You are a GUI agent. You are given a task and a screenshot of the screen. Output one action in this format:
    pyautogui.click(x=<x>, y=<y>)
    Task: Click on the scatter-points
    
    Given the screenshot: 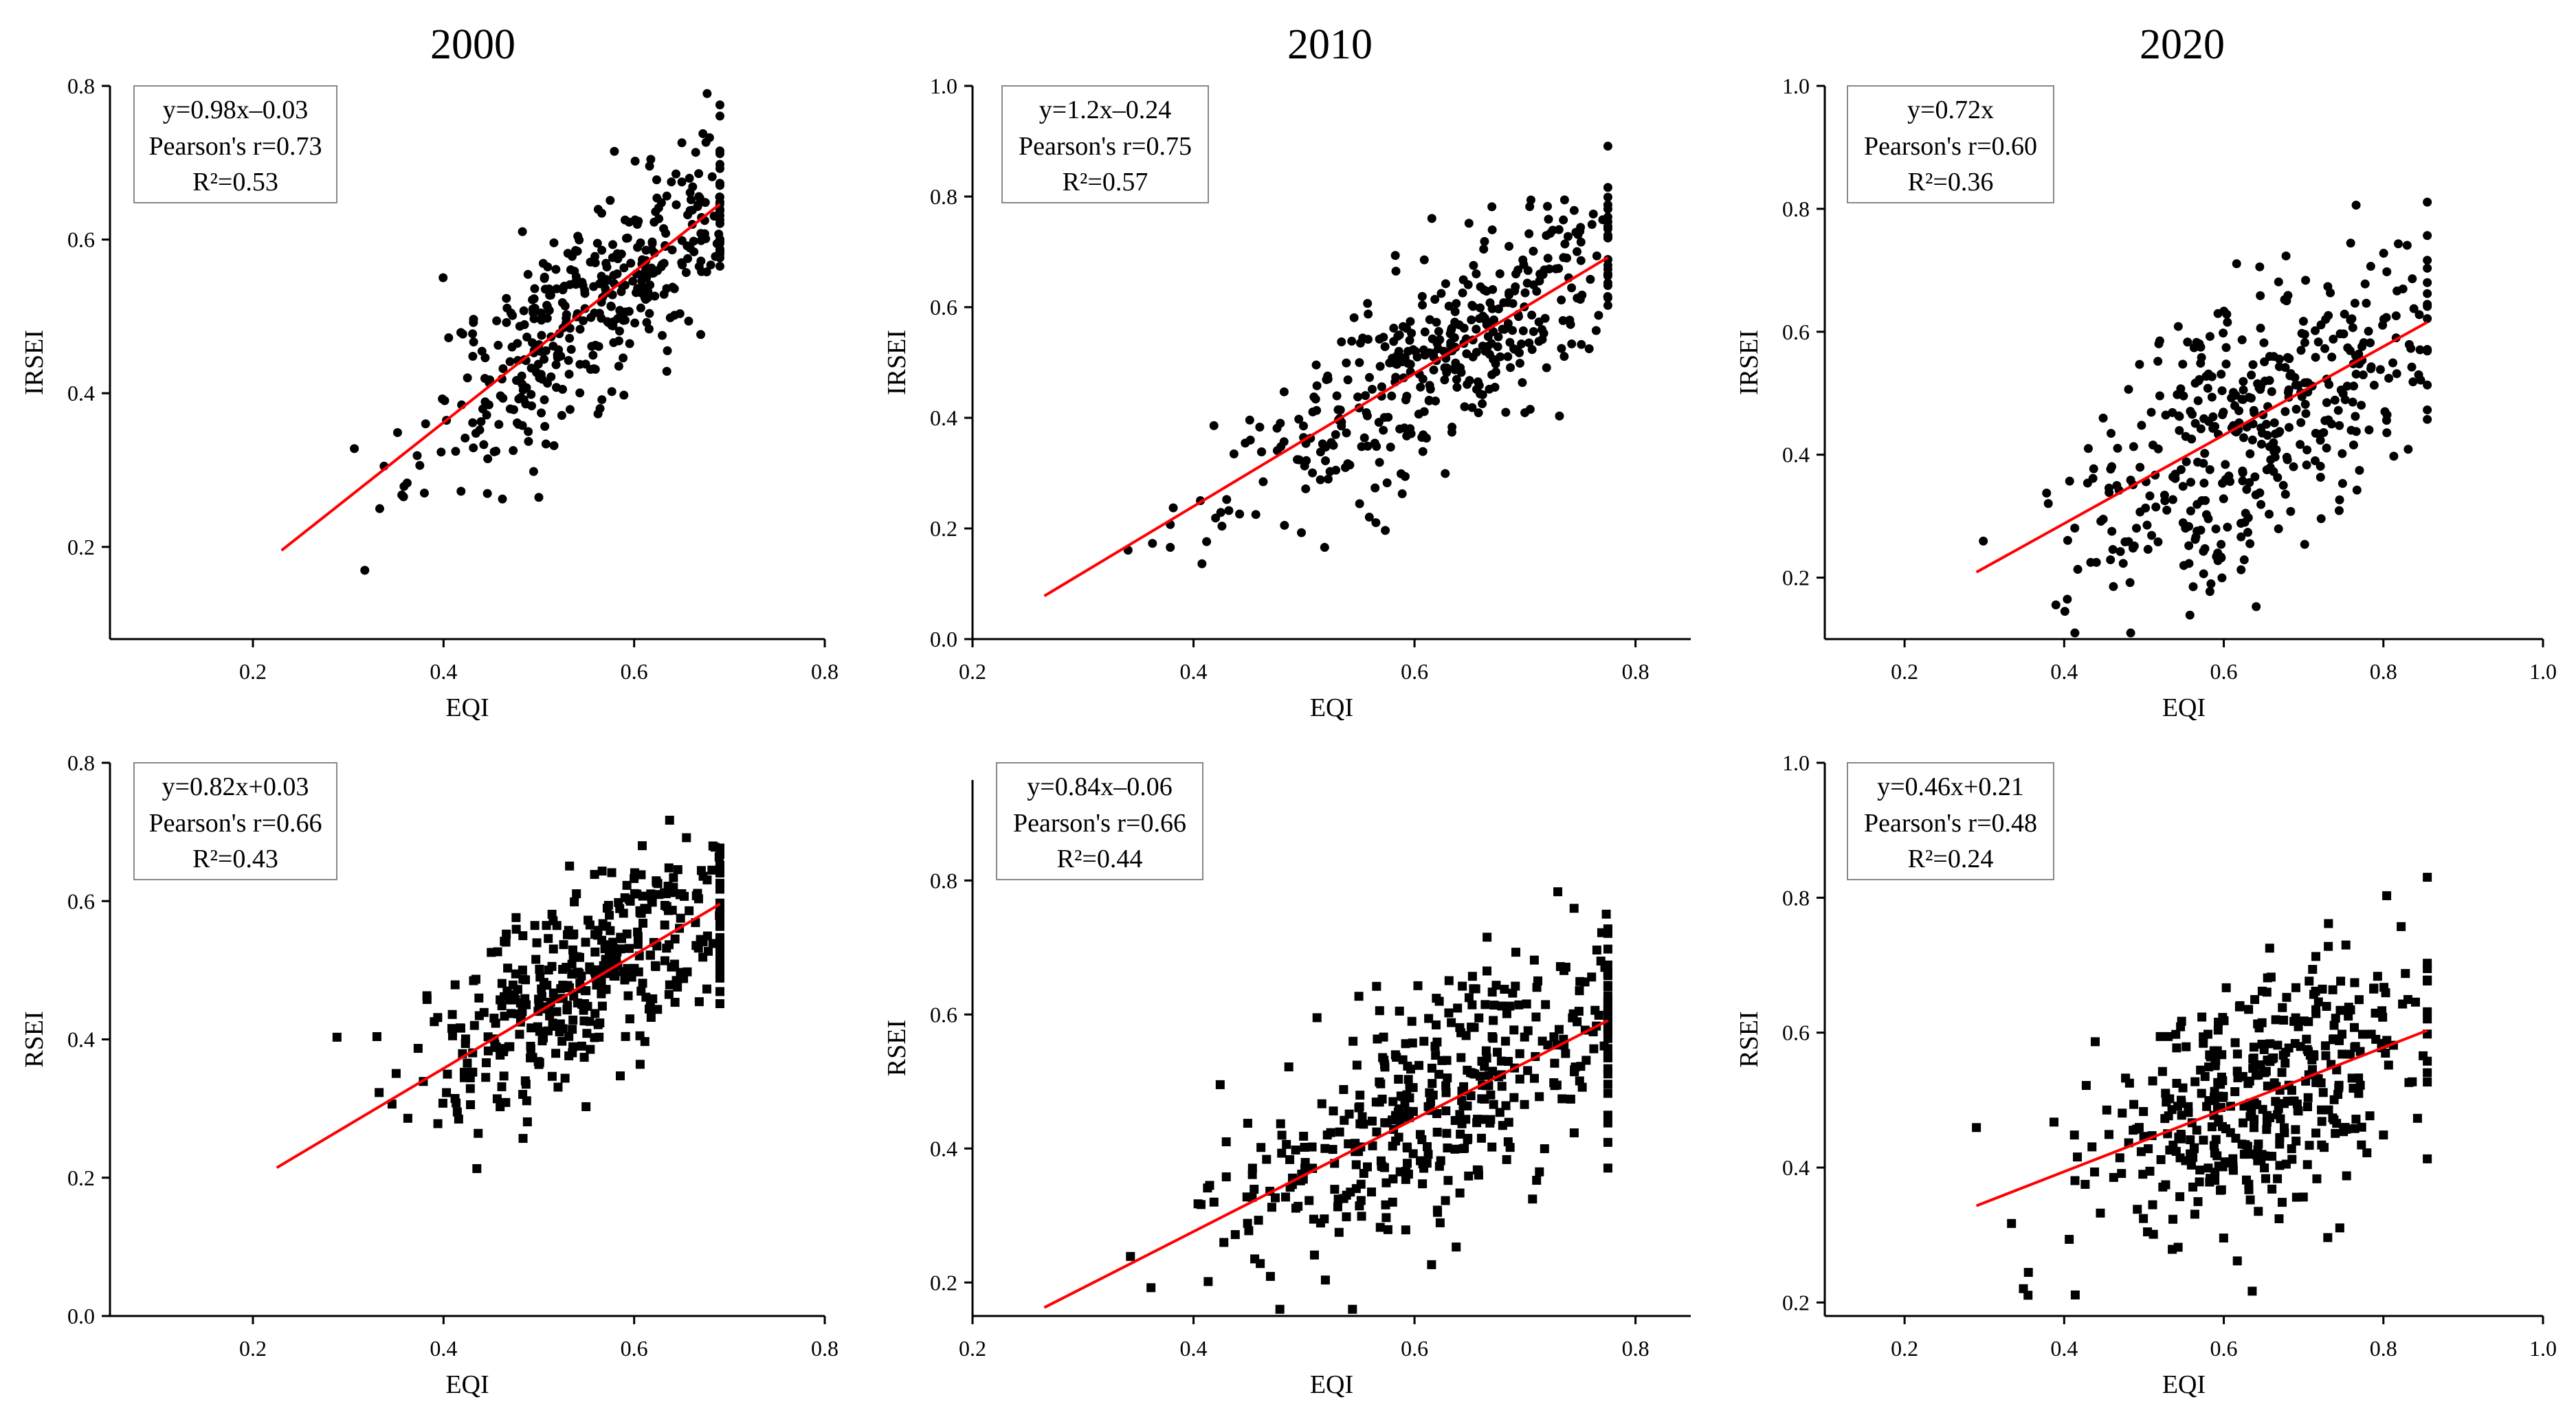 What is the action you would take?
    pyautogui.click(x=537, y=332)
    